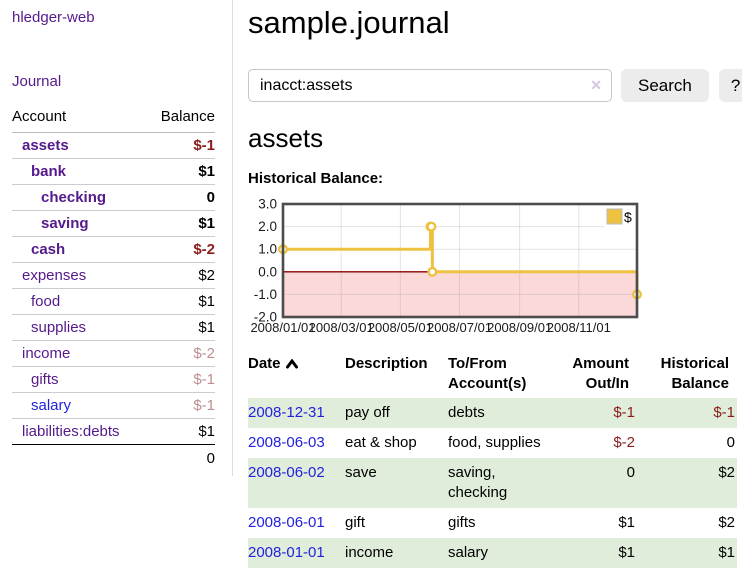 The height and width of the screenshot is (582, 742). Describe the element at coordinates (369, 552) in the screenshot. I see `transaction-description: income` at that location.